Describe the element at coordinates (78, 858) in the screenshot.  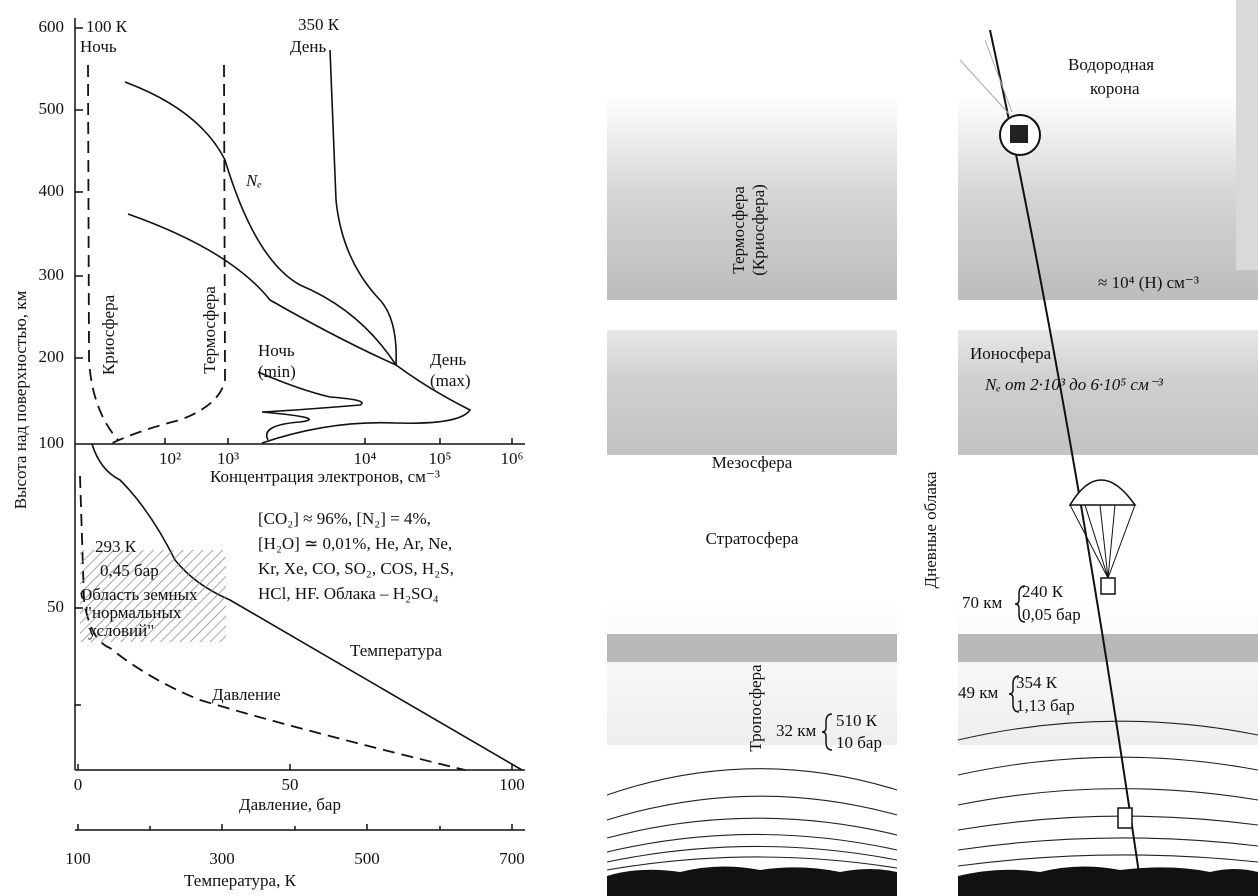
I see `temperature-tick: 100` at that location.